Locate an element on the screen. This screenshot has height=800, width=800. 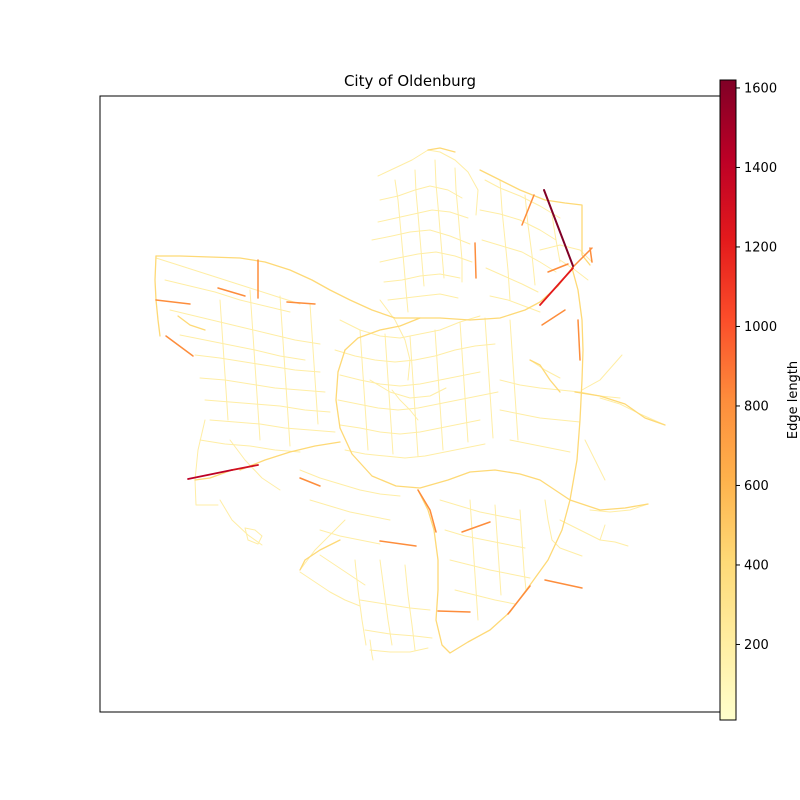
colorbar-tick-label: 800 is located at coordinates (756, 406).